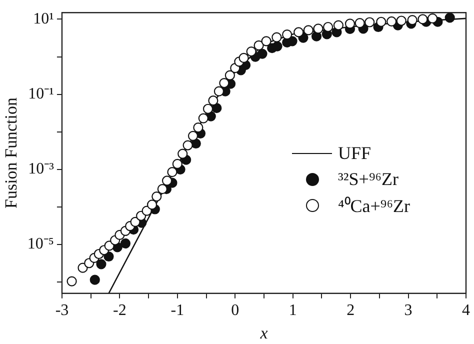 The image size is (474, 344). What do you see at coordinates (350, 311) in the screenshot?
I see `x-tick-label: 2` at bounding box center [350, 311].